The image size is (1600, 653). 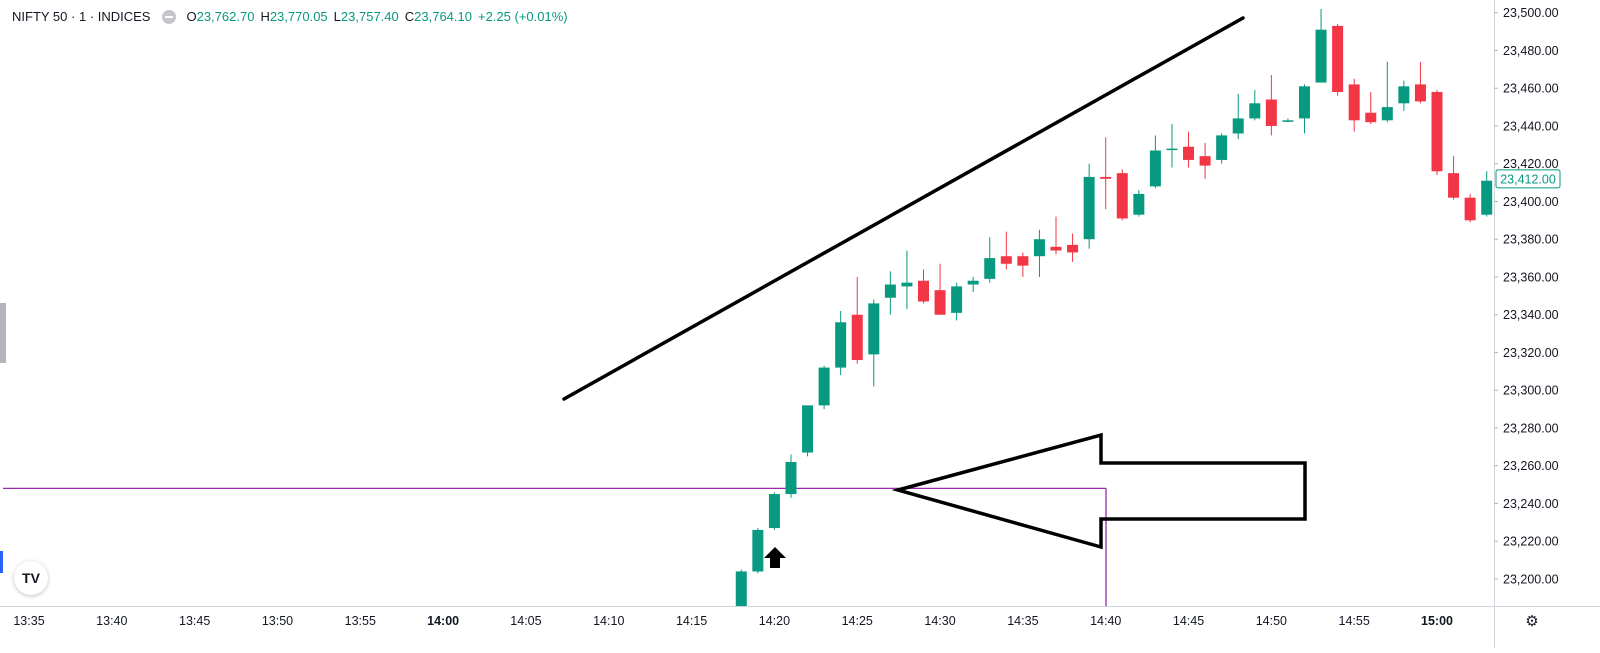 What do you see at coordinates (774, 621) in the screenshot?
I see `x-tick-label: 14:20` at bounding box center [774, 621].